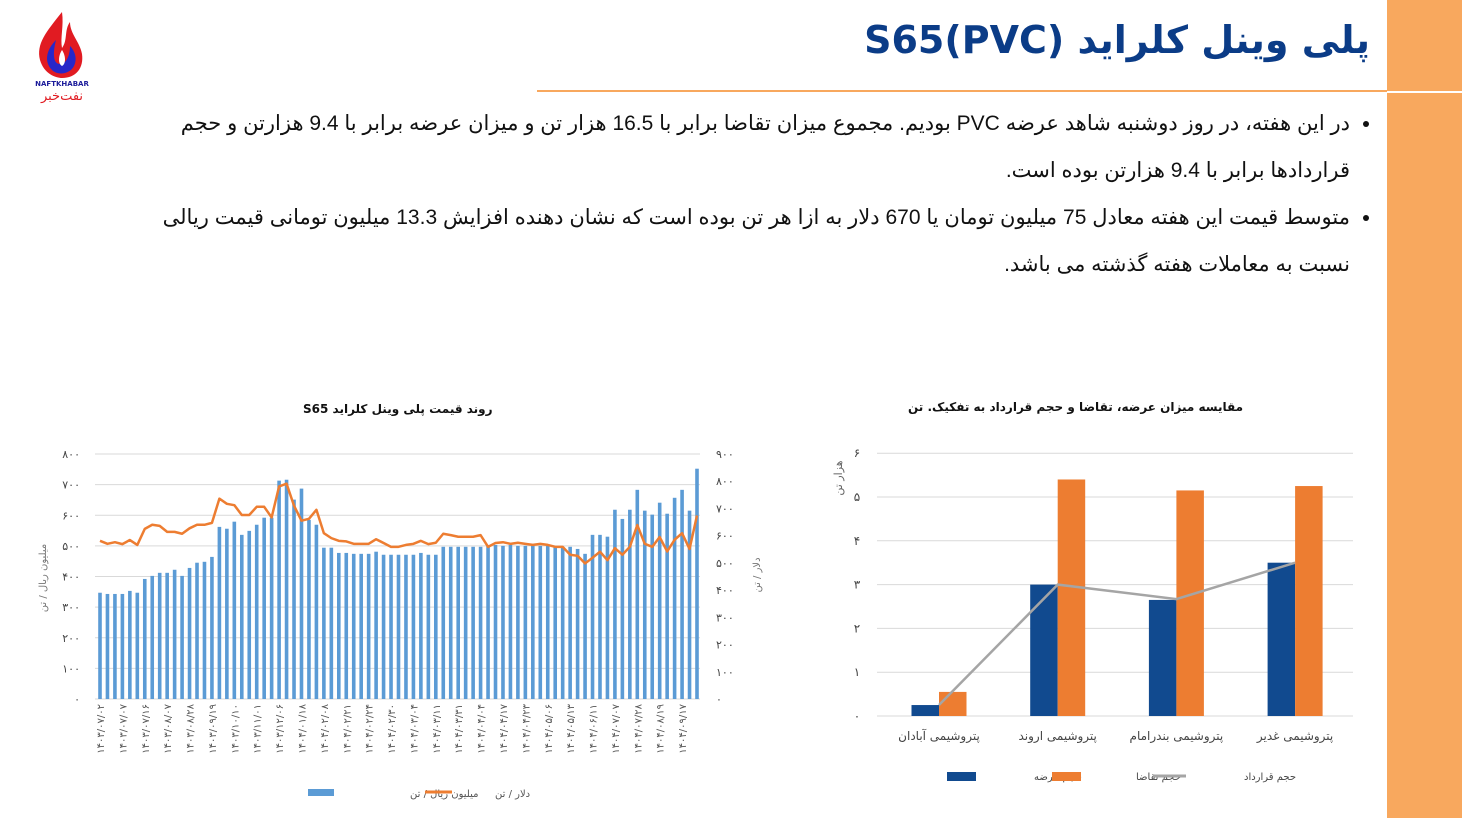 The height and width of the screenshot is (818, 1462). What do you see at coordinates (71, 546) in the screenshot?
I see `y-tick-label: ۵۰۰` at bounding box center [71, 546].